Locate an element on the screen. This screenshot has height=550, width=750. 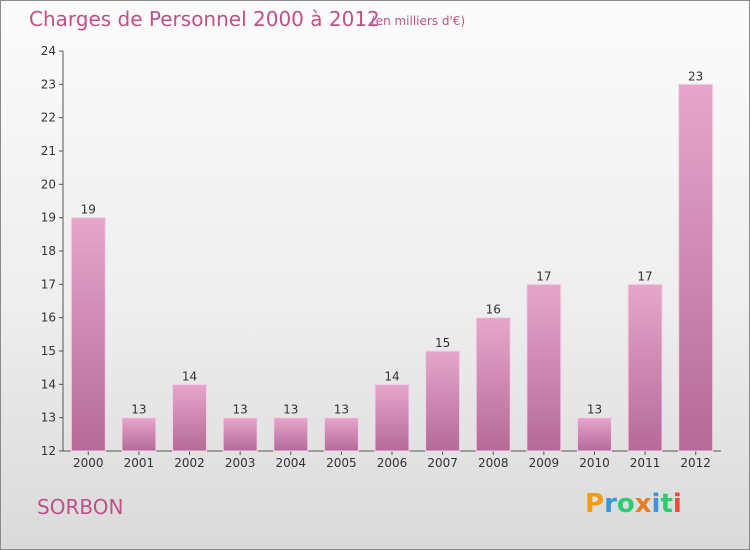
proxiti-logo: Proxiti is located at coordinates (633, 504).